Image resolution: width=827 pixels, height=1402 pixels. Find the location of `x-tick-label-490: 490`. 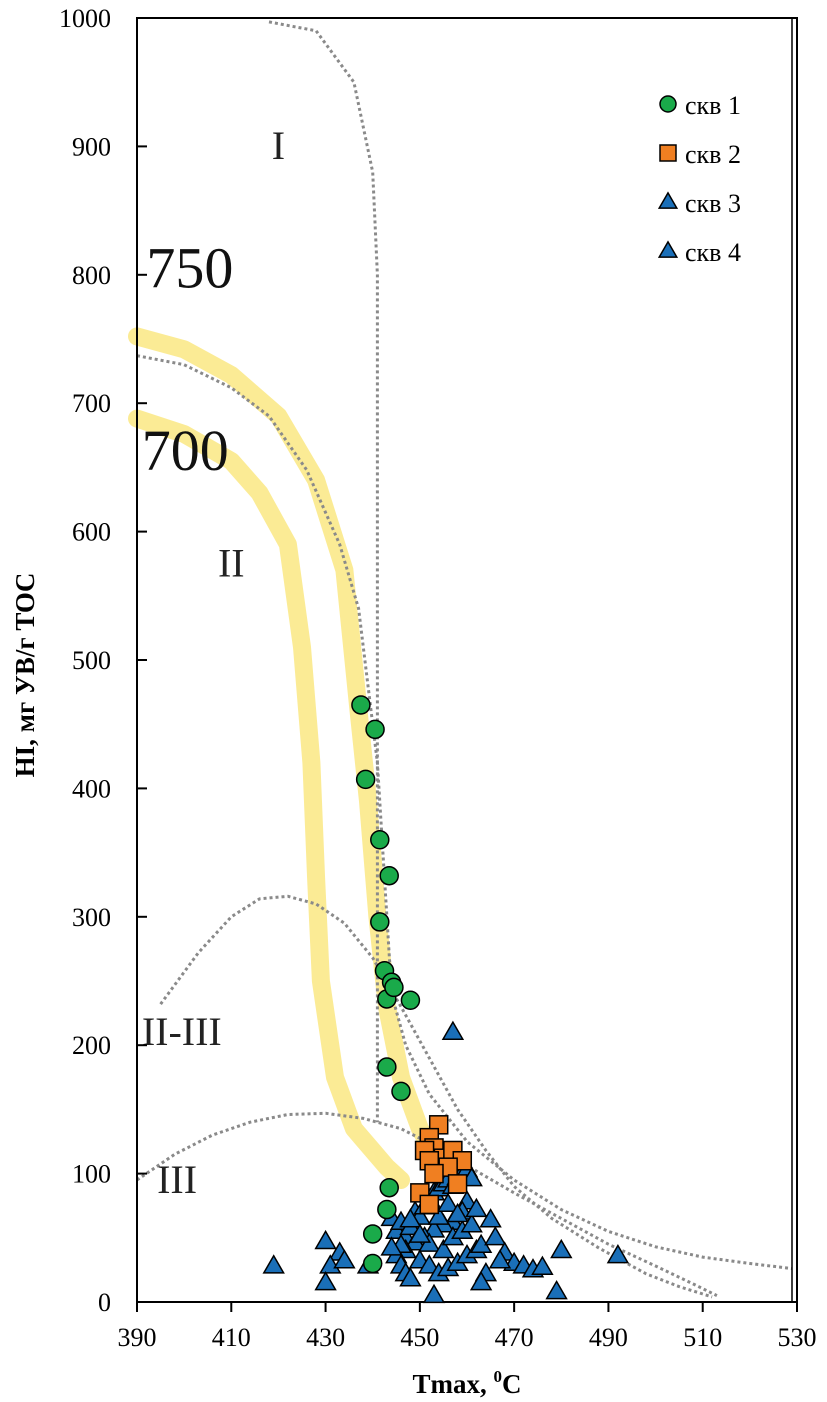

x-tick-label-490: 490 is located at coordinates (608, 1337).